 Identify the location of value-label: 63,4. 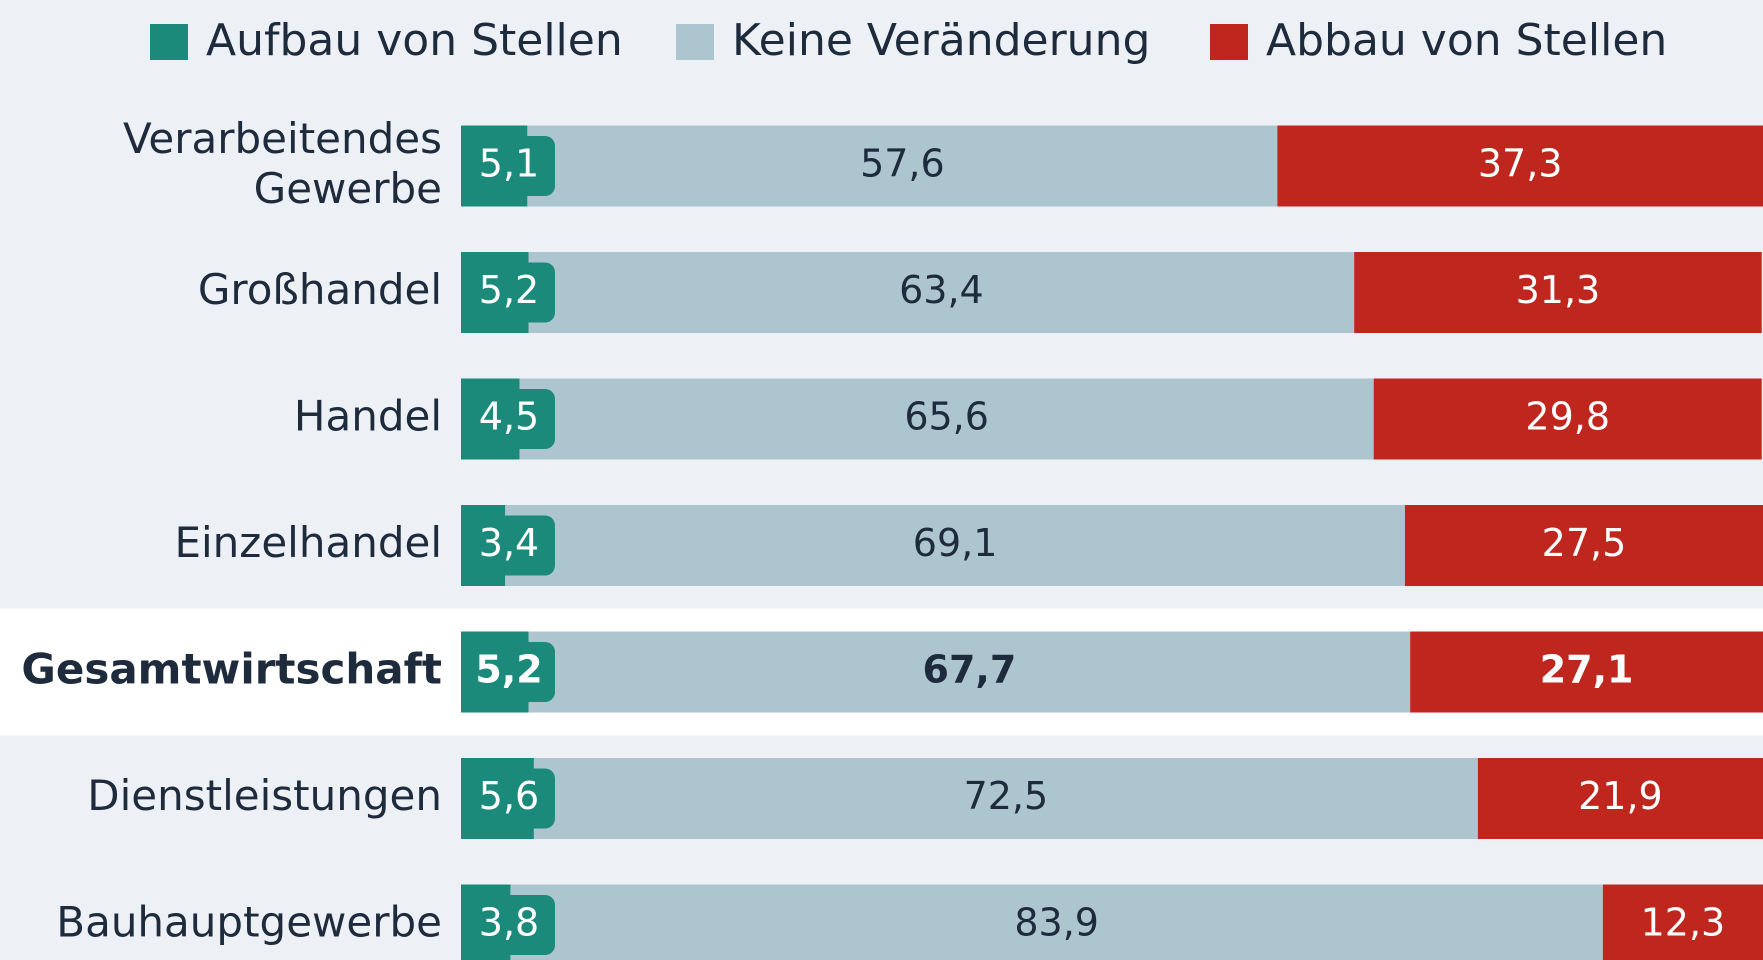
(941, 290).